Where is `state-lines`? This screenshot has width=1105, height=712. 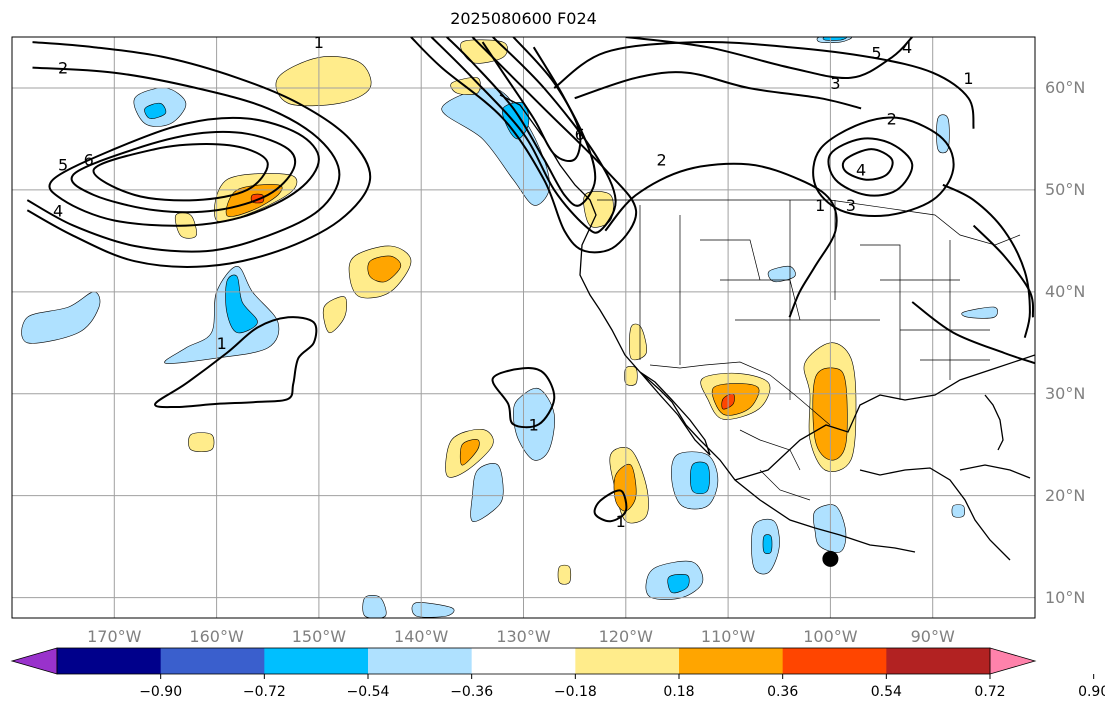
state-lines is located at coordinates (814, 300).